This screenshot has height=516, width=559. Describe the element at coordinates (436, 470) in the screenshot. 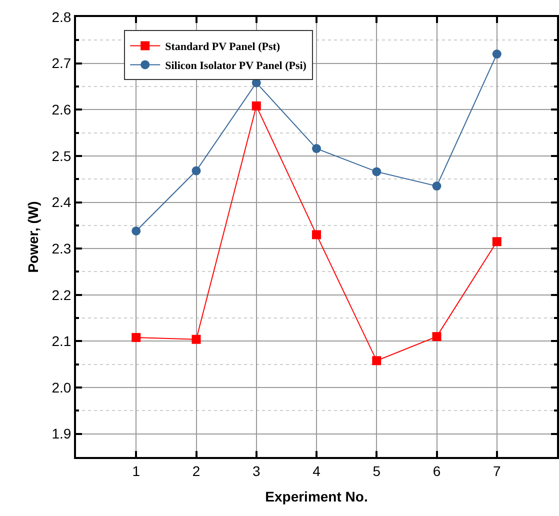

I see `x-tick-label: 6` at that location.